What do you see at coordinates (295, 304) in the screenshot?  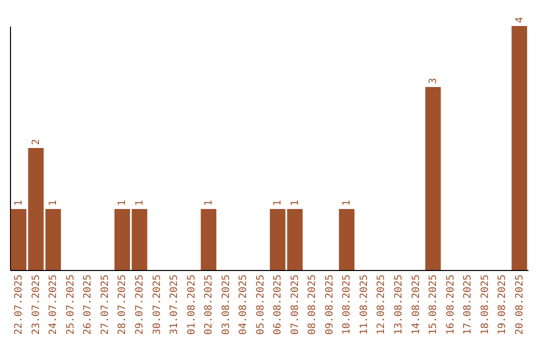 I see `x-tick-label: 07.08.2025` at bounding box center [295, 304].